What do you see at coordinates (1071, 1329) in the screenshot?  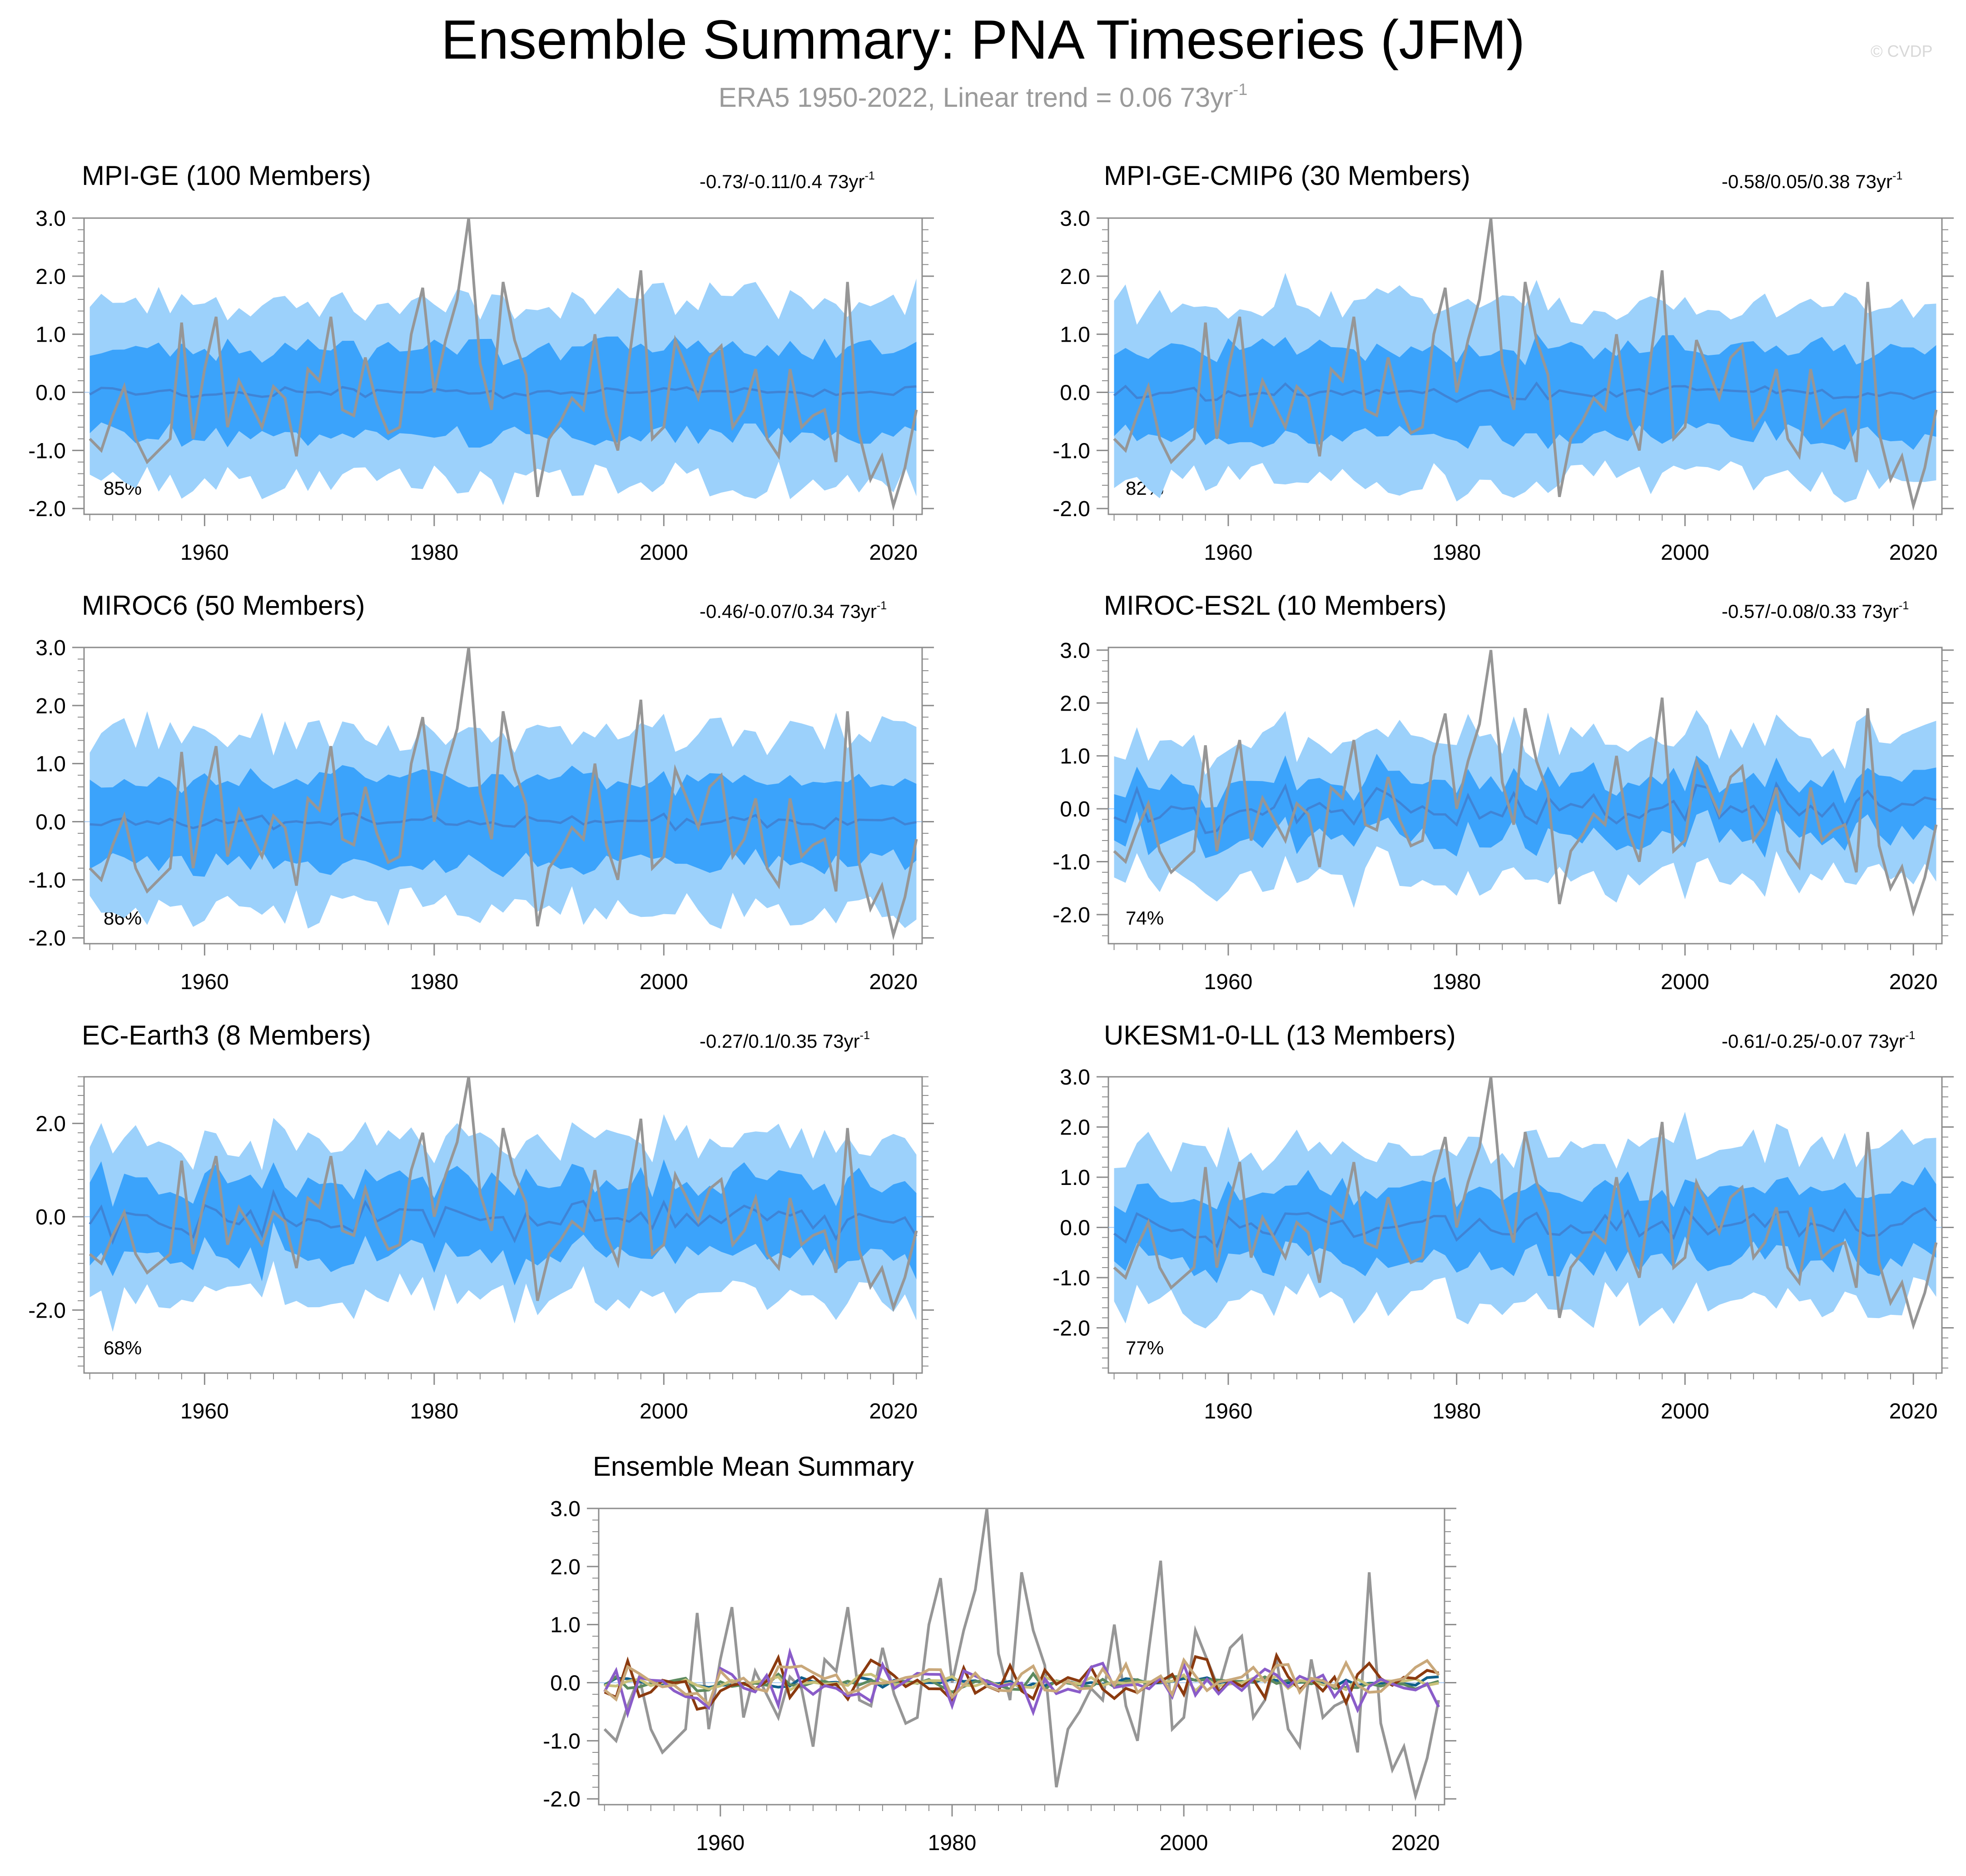 I see `ukesm1-0-ll-y-tick-label: -2.0` at bounding box center [1071, 1329].